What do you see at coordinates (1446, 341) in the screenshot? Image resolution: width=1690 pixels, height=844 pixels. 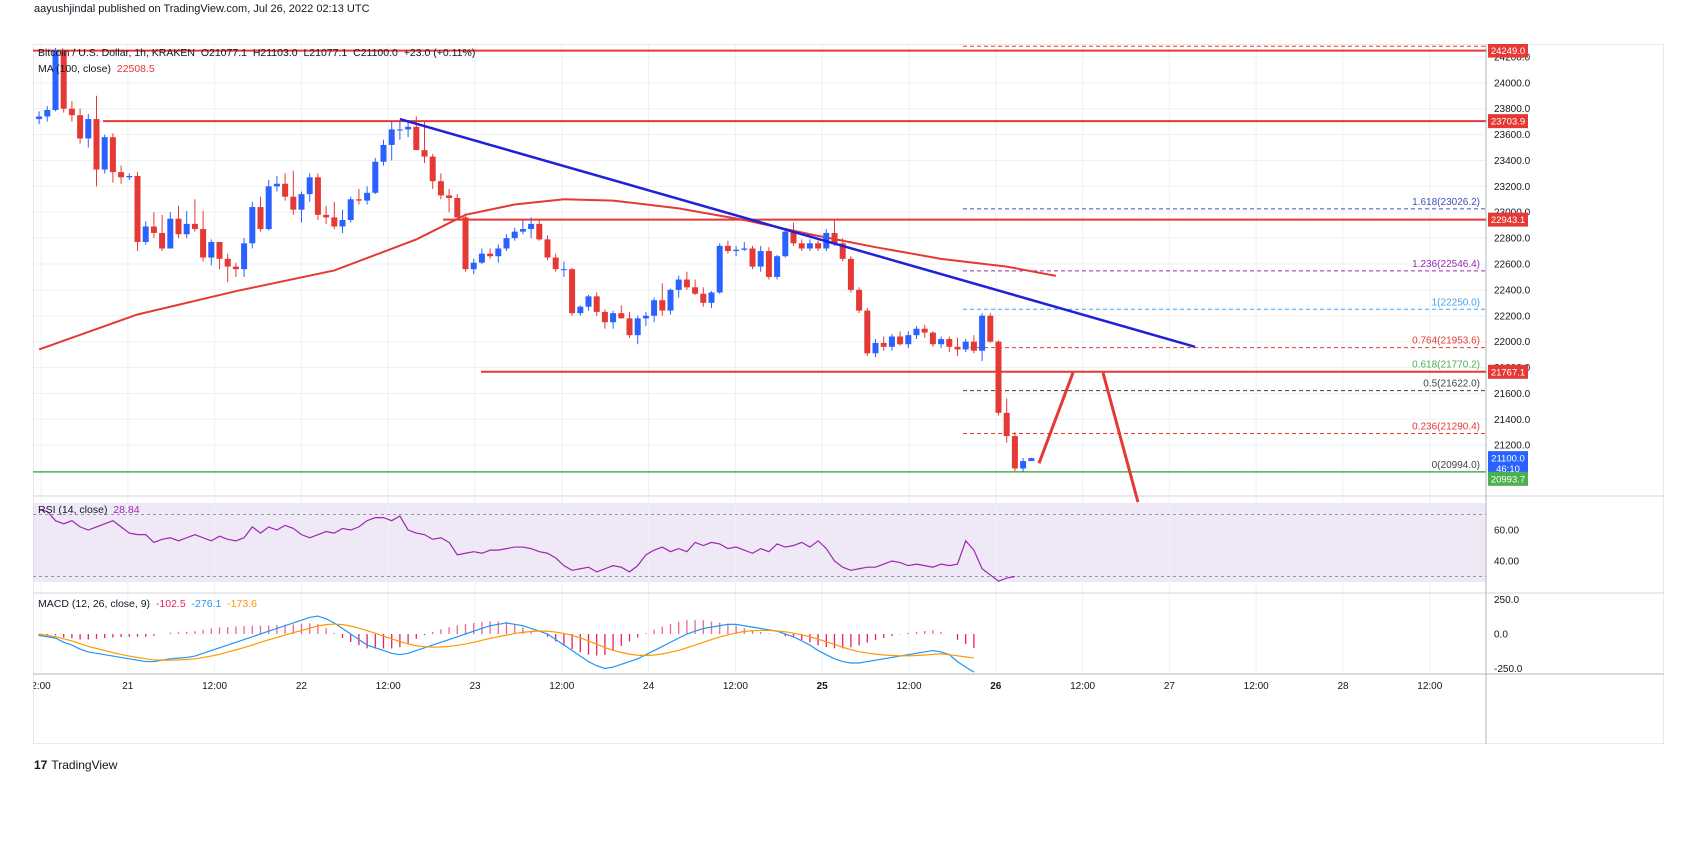 I see `fib-level-label: 0.764(21953.6)` at bounding box center [1446, 341].